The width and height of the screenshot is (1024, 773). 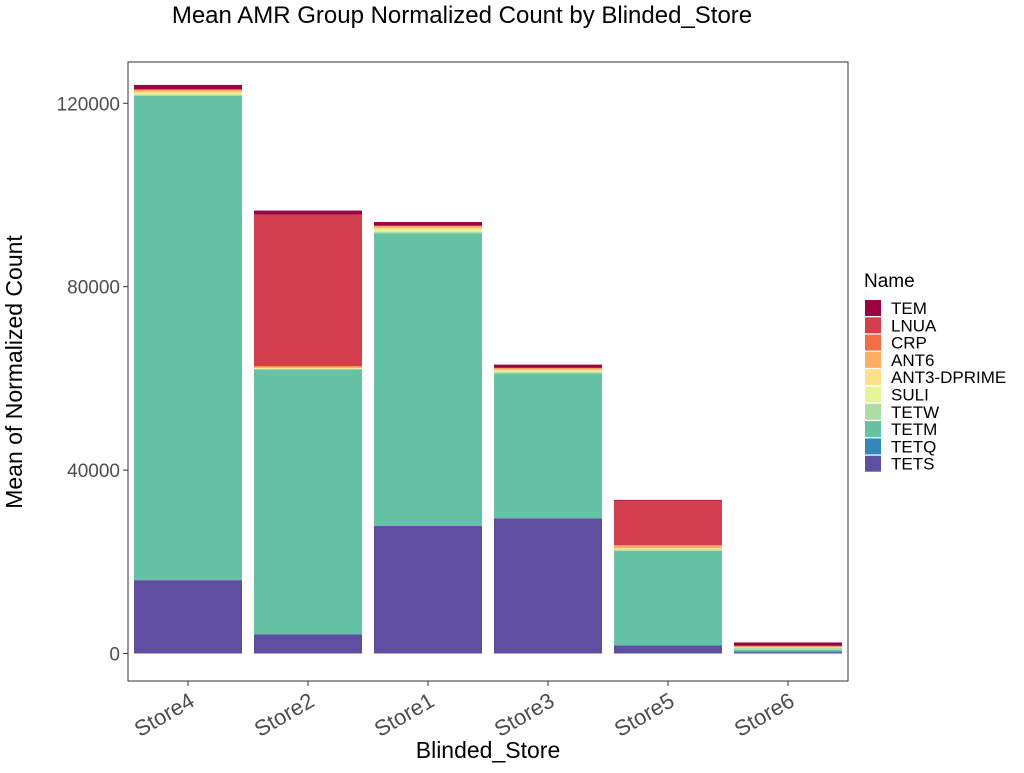 I want to click on bar-store5-tetw, so click(x=668, y=550).